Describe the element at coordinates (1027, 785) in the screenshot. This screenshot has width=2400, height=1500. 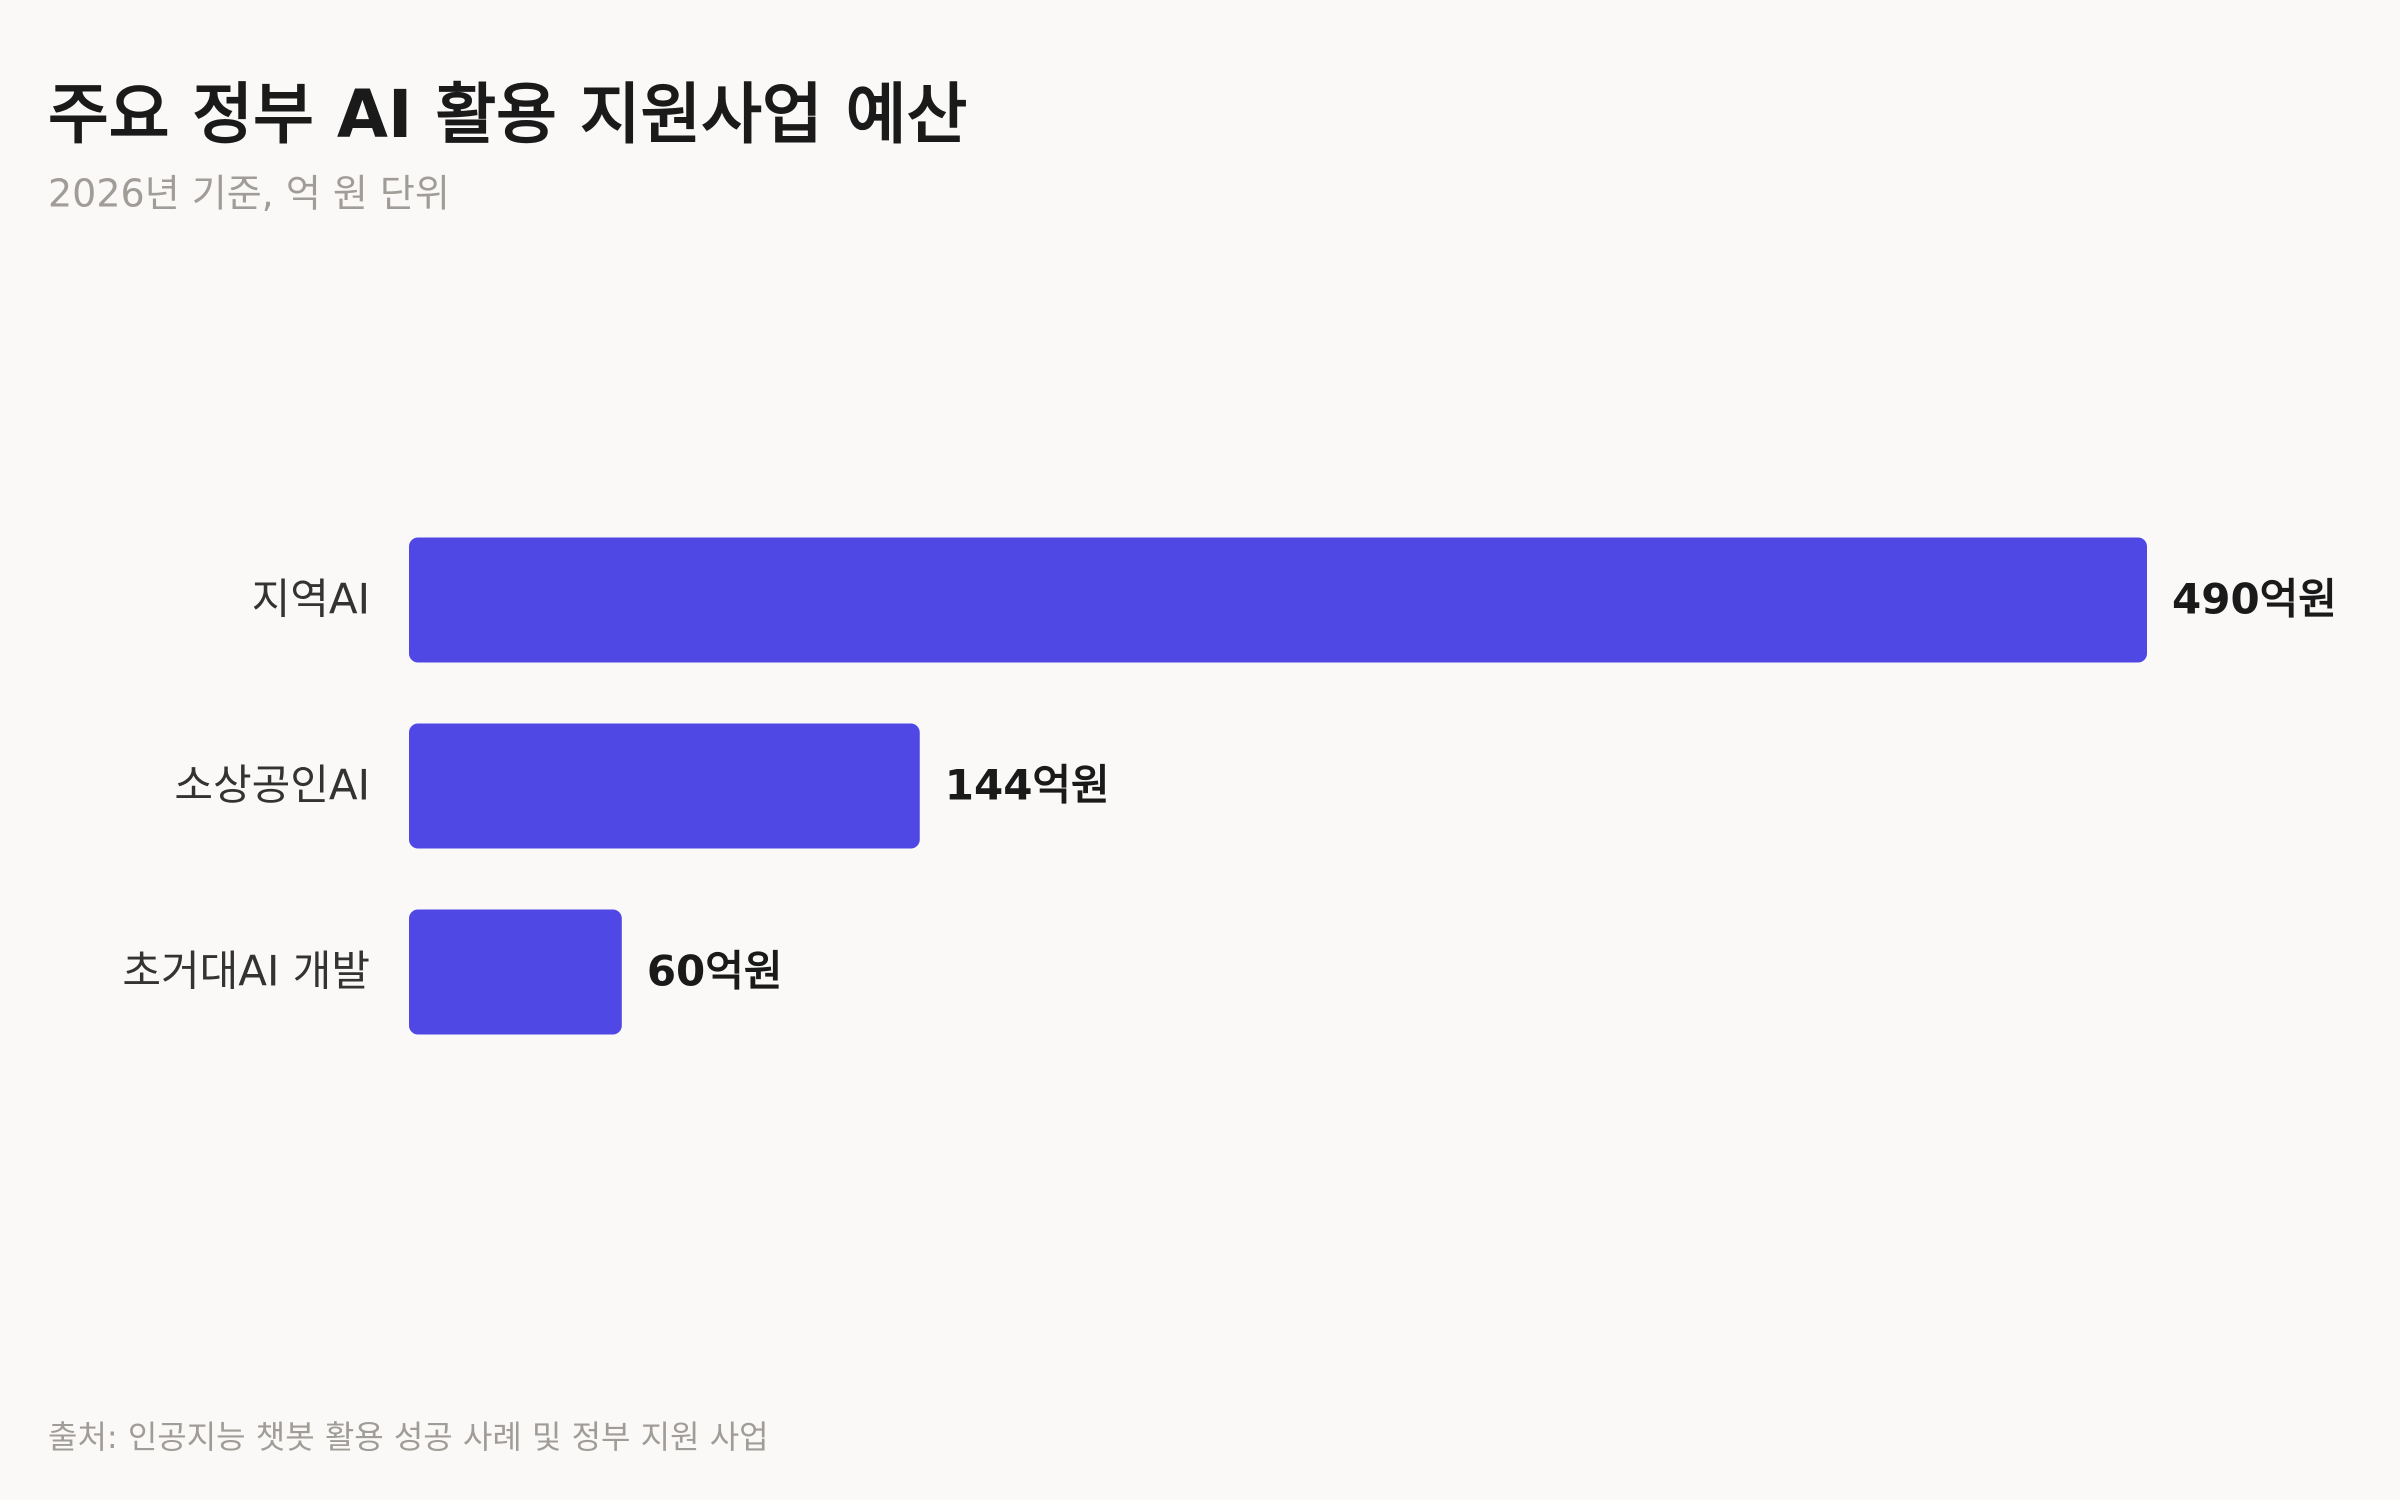
I see `value-label: 144억원` at that location.